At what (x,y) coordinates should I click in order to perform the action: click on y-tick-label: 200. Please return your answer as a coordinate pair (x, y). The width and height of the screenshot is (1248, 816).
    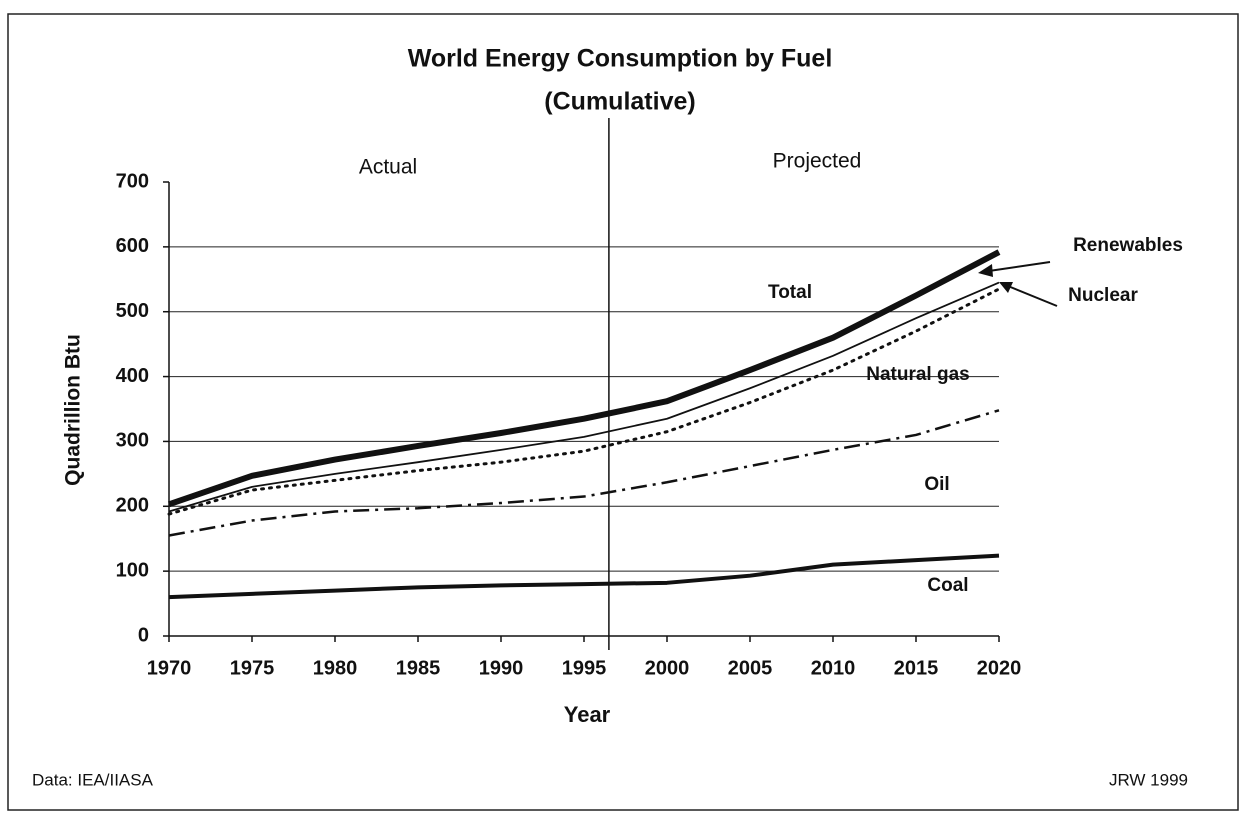
    Looking at the image, I should click on (132, 506).